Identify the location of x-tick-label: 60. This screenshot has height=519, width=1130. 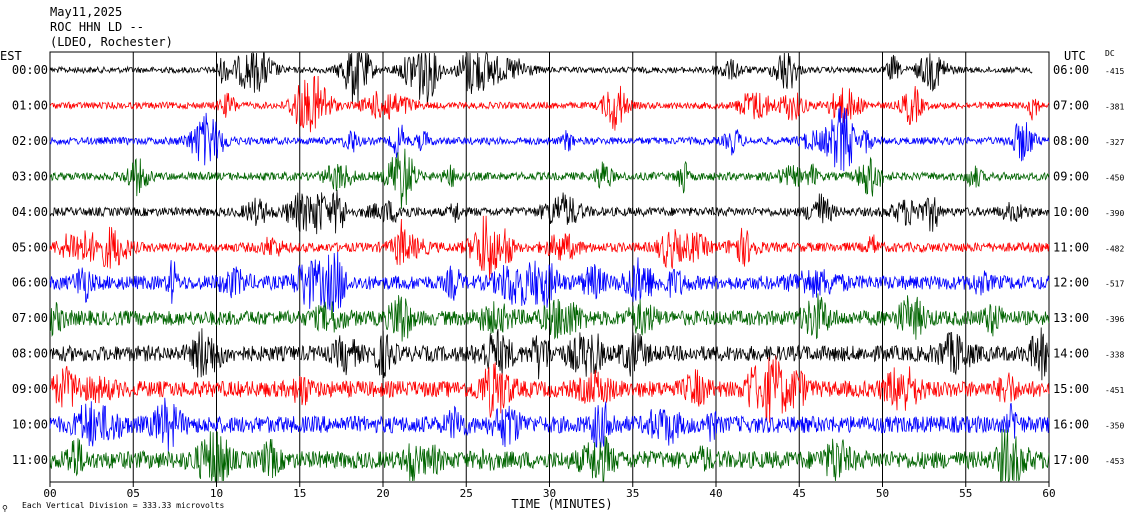
(1048, 493).